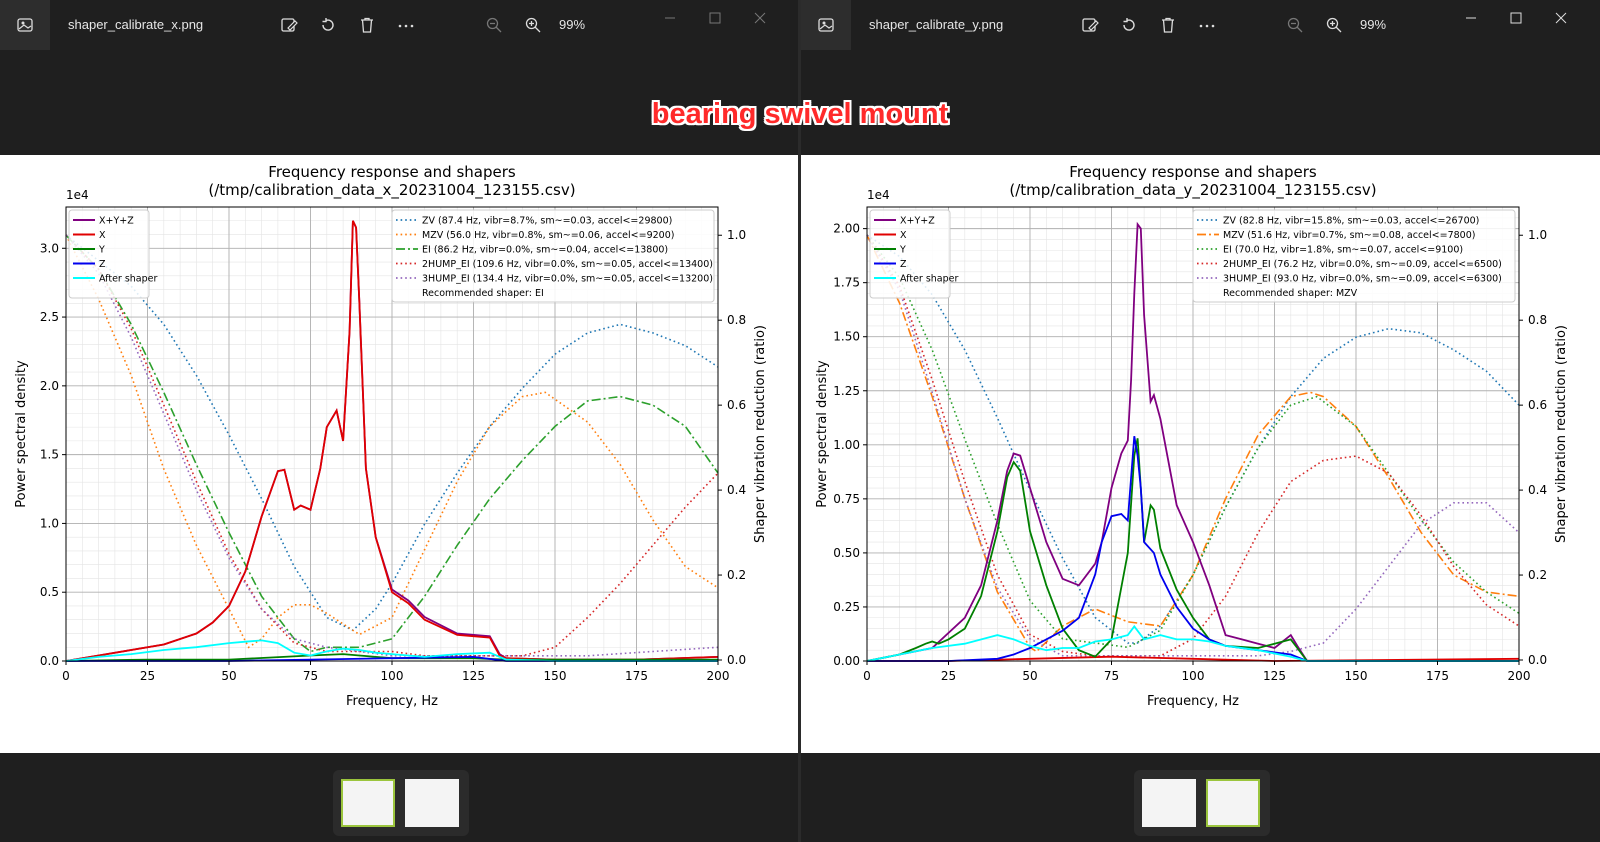 This screenshot has width=1600, height=842. Describe the element at coordinates (101, 250) in the screenshot. I see `legend-label: Y` at that location.